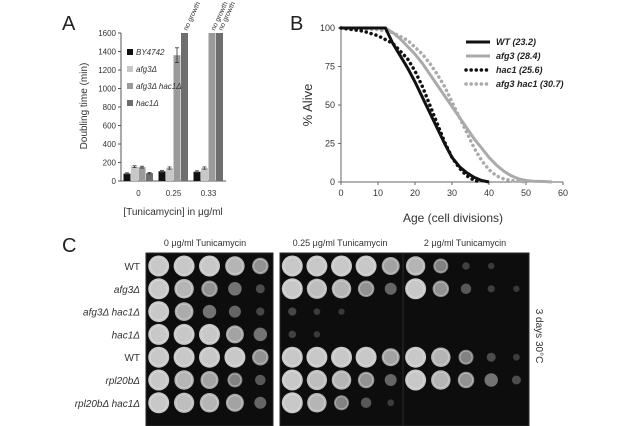  What do you see at coordinates (330, 67) in the screenshot?
I see `panel-b-y-tick-label: 75` at bounding box center [330, 67].